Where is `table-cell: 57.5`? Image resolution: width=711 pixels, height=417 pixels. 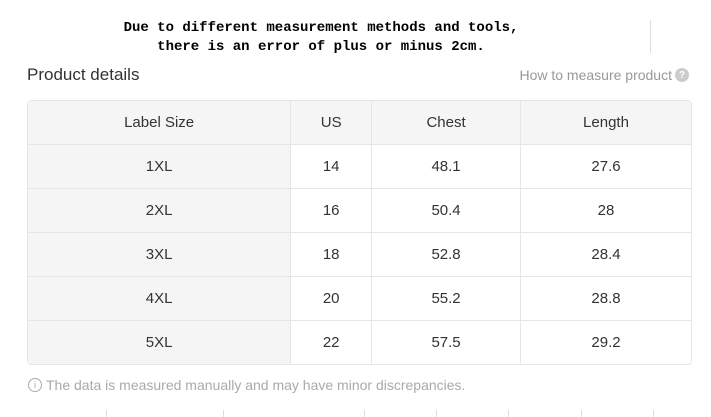
table-cell: 57.5 is located at coordinates (446, 342).